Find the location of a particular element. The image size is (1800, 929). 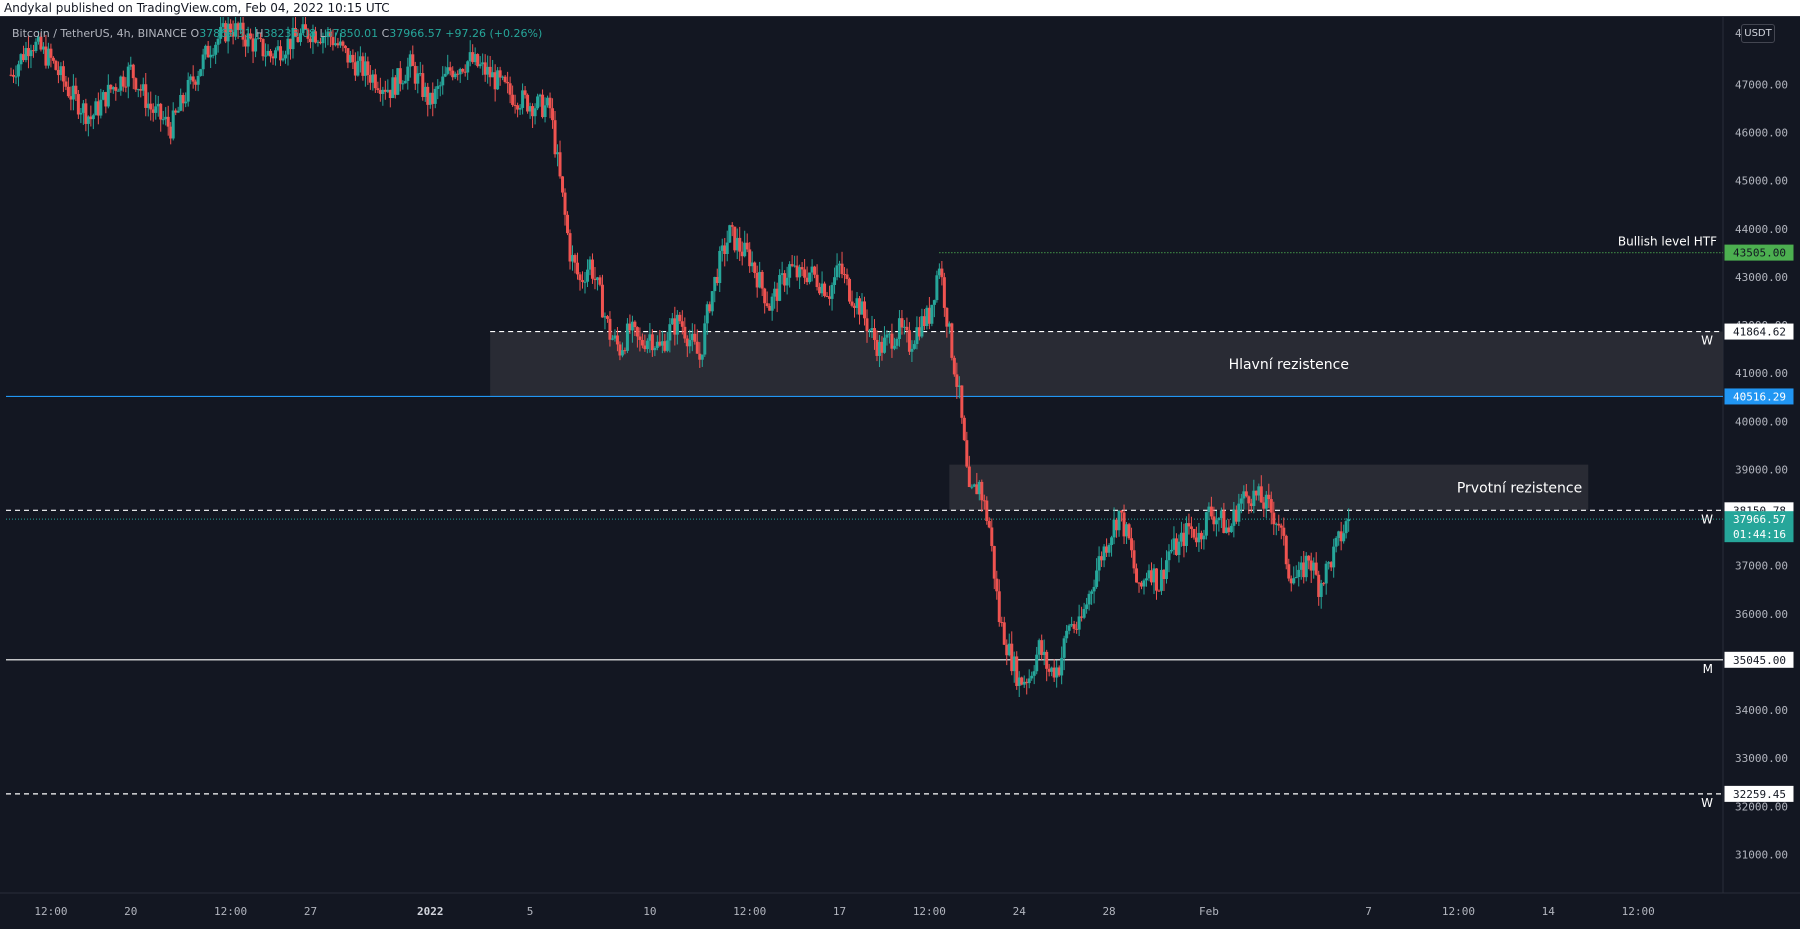

legend-high-label: H is located at coordinates (259, 33).